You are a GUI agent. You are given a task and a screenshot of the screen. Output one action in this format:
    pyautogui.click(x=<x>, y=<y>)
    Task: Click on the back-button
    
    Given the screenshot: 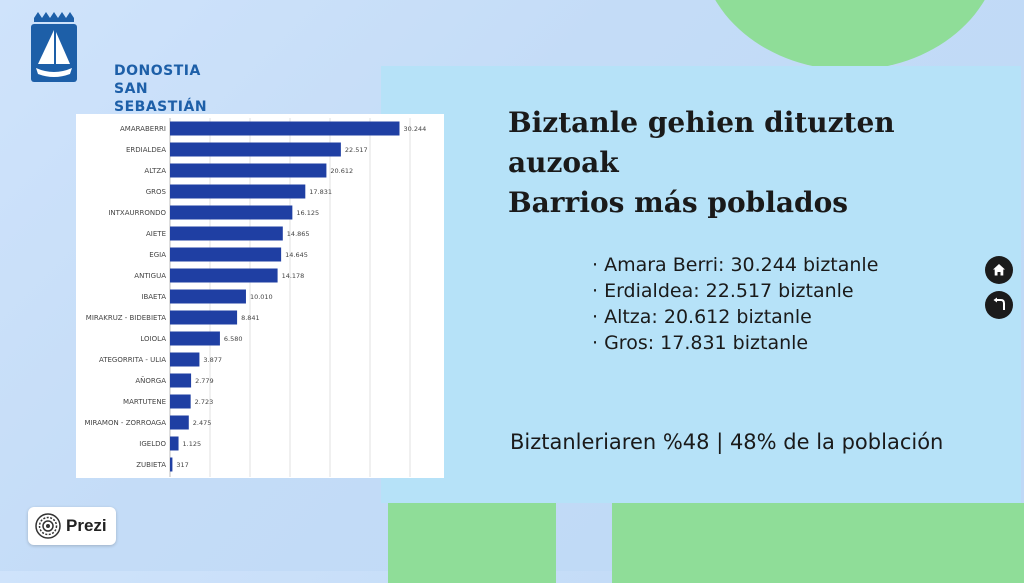 What is the action you would take?
    pyautogui.click(x=999, y=305)
    